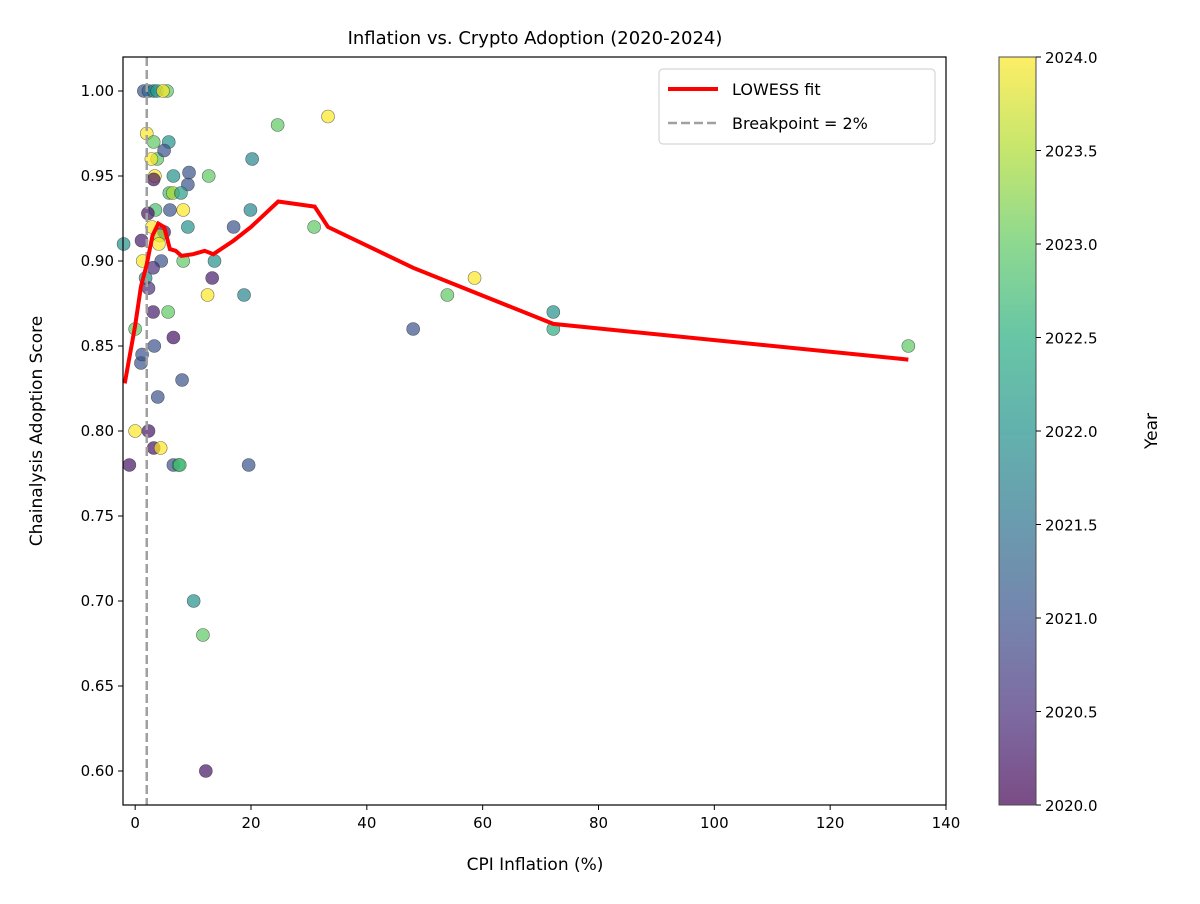 Image resolution: width=1200 pixels, height=904 pixels. Describe the element at coordinates (1071, 339) in the screenshot. I see `colorbar-tick-label: 2022.5` at that location.